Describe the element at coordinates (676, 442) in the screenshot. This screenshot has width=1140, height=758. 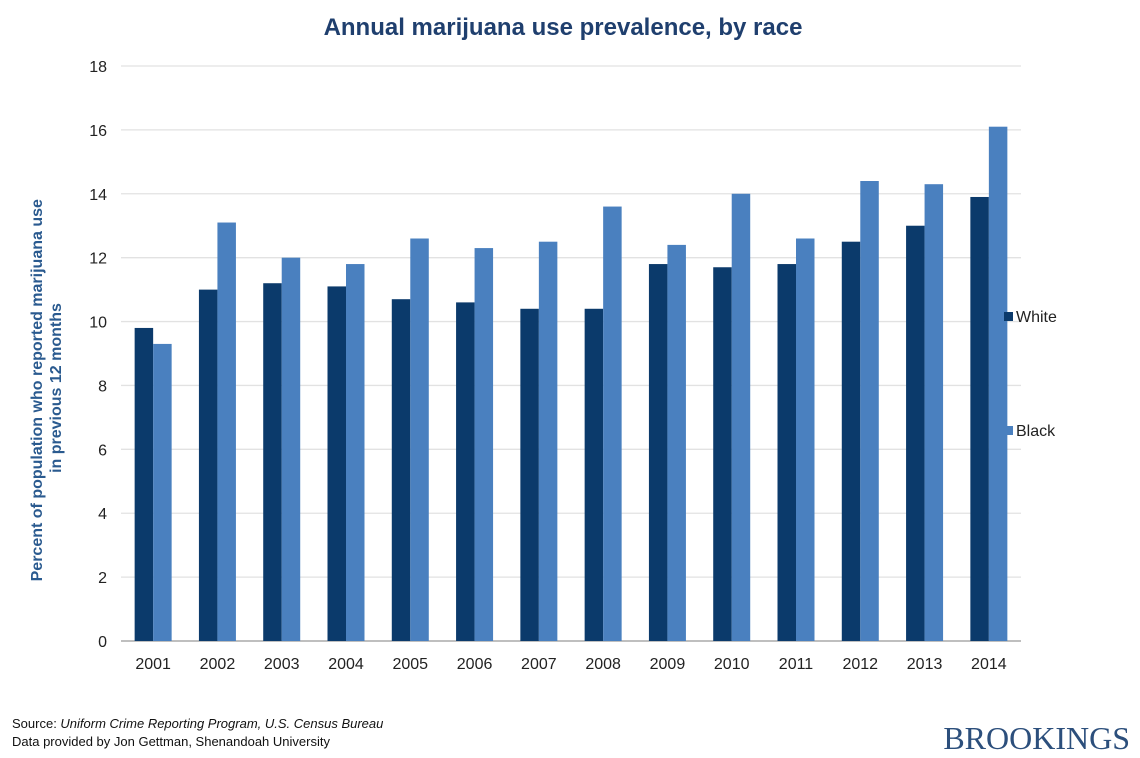
I see `bar-black-2009` at that location.